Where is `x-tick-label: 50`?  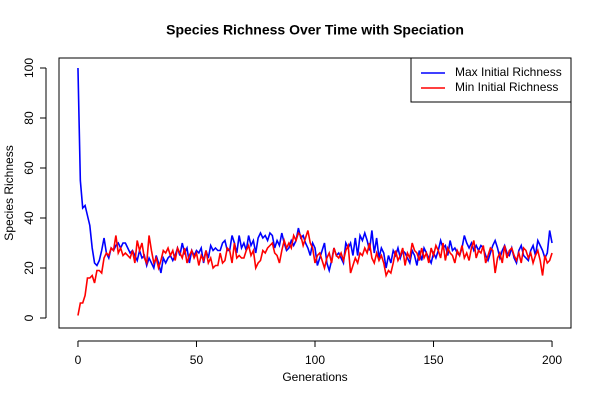
x-tick-label: 50 is located at coordinates (197, 360).